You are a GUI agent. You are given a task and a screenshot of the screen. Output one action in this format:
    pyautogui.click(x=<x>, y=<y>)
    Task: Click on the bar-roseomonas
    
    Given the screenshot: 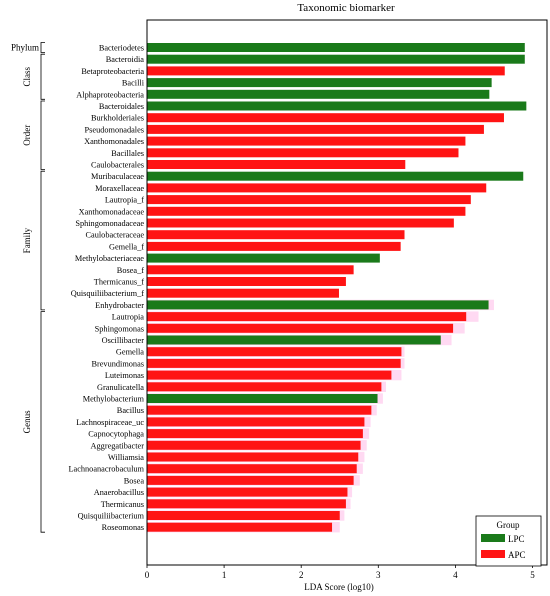 What is the action you would take?
    pyautogui.click(x=240, y=527)
    